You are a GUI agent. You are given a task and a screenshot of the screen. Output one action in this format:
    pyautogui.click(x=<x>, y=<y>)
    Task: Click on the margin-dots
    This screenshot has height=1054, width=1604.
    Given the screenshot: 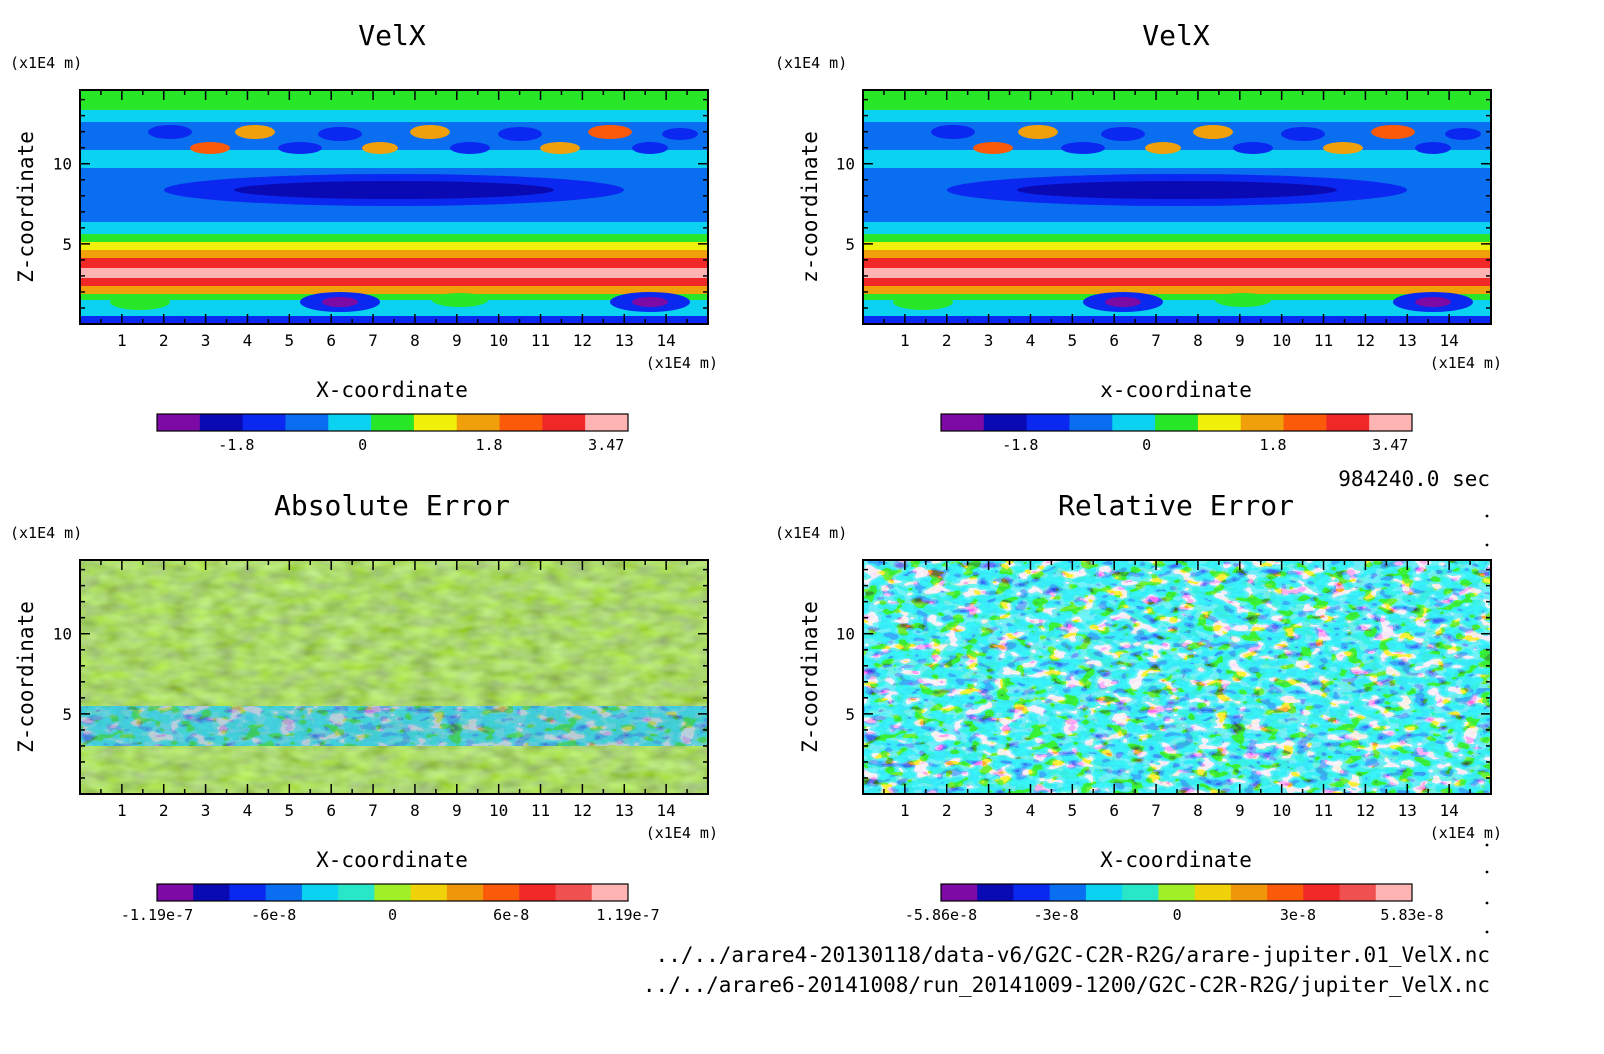 What is the action you would take?
    pyautogui.click(x=1487, y=724)
    